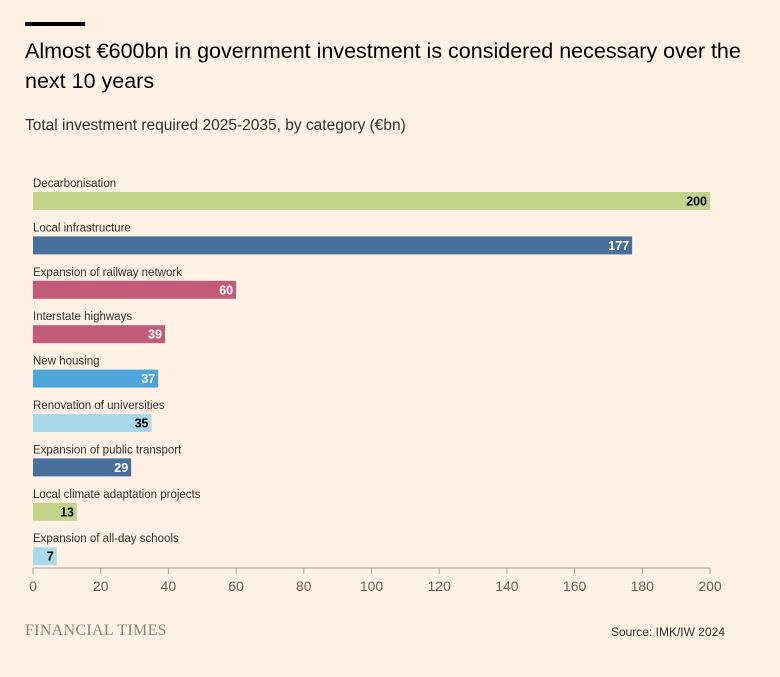 This screenshot has height=677, width=780. I want to click on x-tick-label: 180, so click(643, 586).